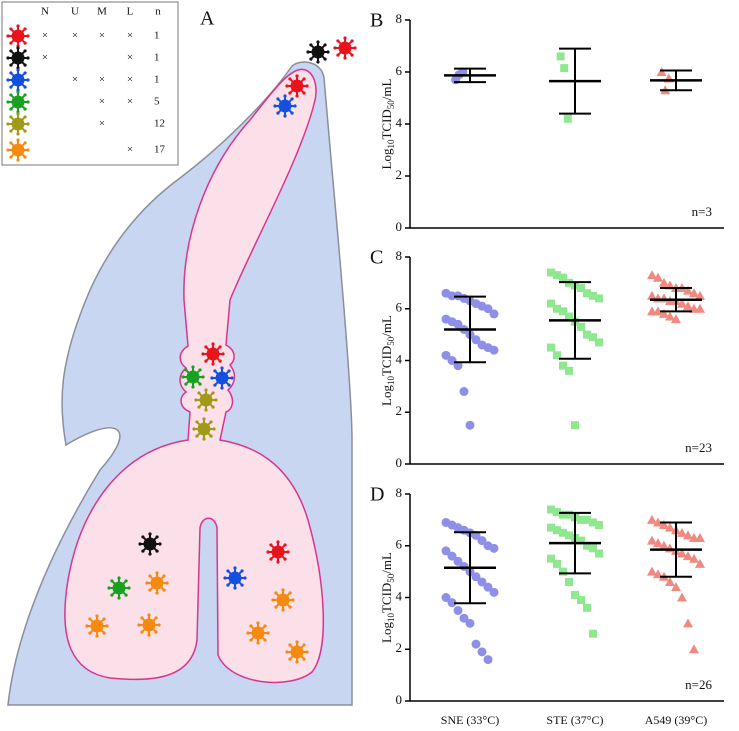 This screenshot has height=731, width=739. I want to click on y-tick-label: 2, so click(399, 174).